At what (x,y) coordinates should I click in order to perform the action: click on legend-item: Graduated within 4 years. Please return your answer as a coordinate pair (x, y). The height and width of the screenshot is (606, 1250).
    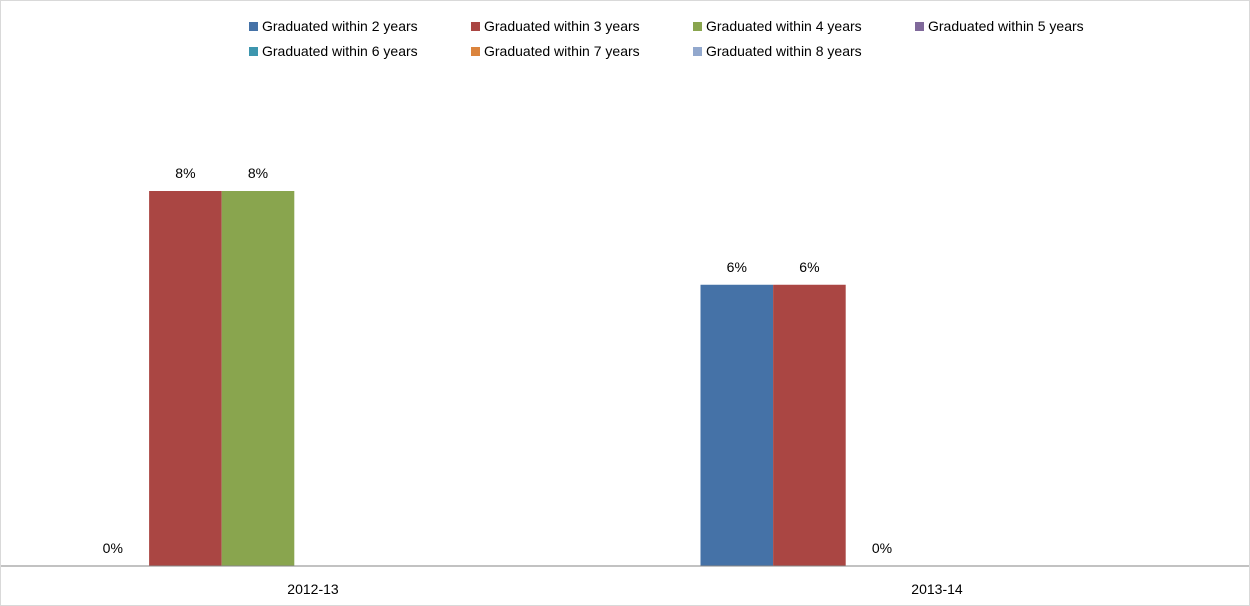
    Looking at the image, I should click on (777, 26).